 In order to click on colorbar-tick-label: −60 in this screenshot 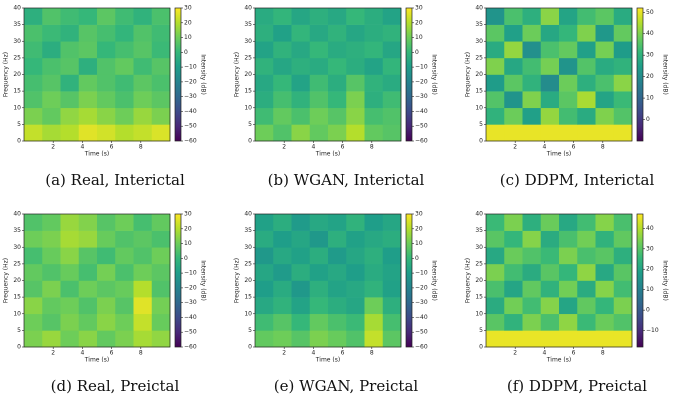, I will do `click(190, 347)`.